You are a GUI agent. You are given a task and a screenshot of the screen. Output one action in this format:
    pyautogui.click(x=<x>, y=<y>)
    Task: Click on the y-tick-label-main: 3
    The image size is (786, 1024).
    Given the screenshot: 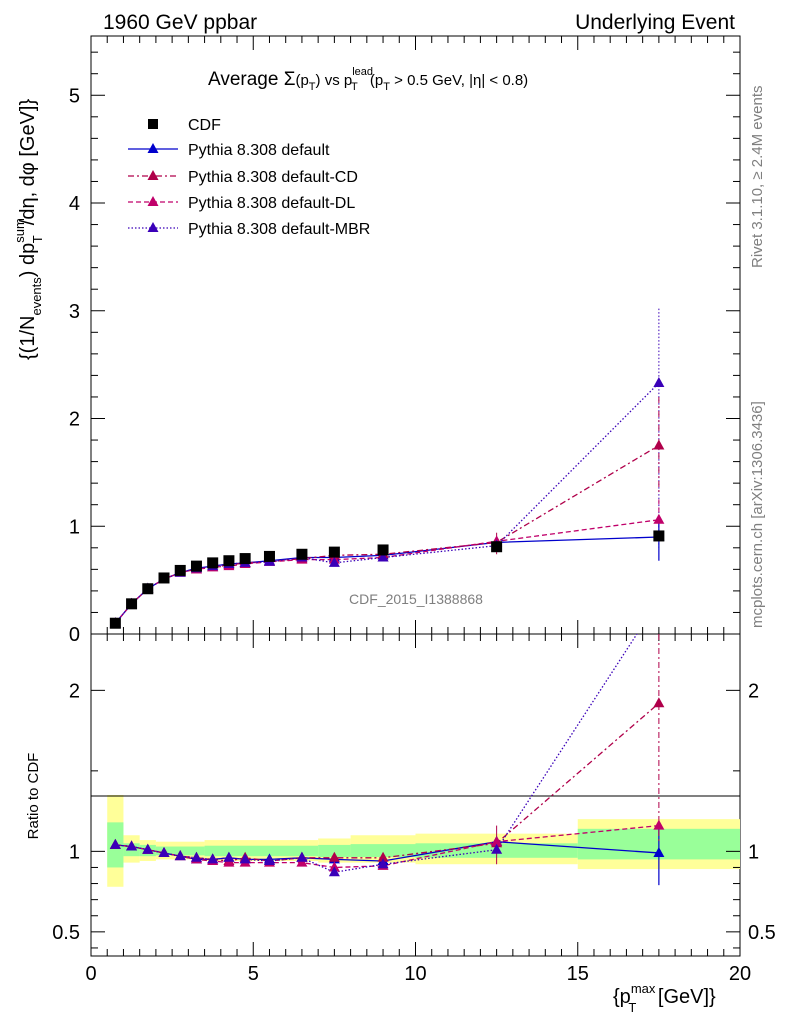 What is the action you would take?
    pyautogui.click(x=74, y=312)
    